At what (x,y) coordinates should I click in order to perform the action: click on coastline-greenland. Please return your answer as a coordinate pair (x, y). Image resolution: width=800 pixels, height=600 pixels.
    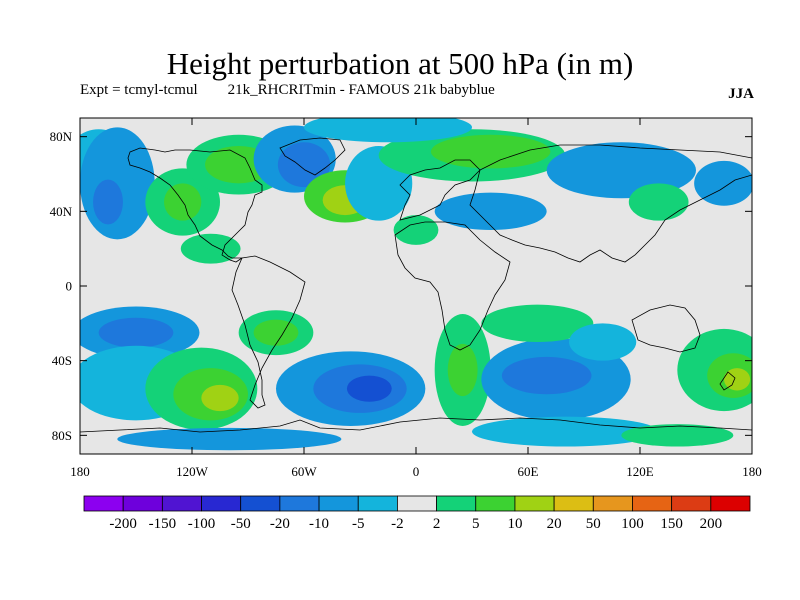
    Looking at the image, I should click on (312, 156).